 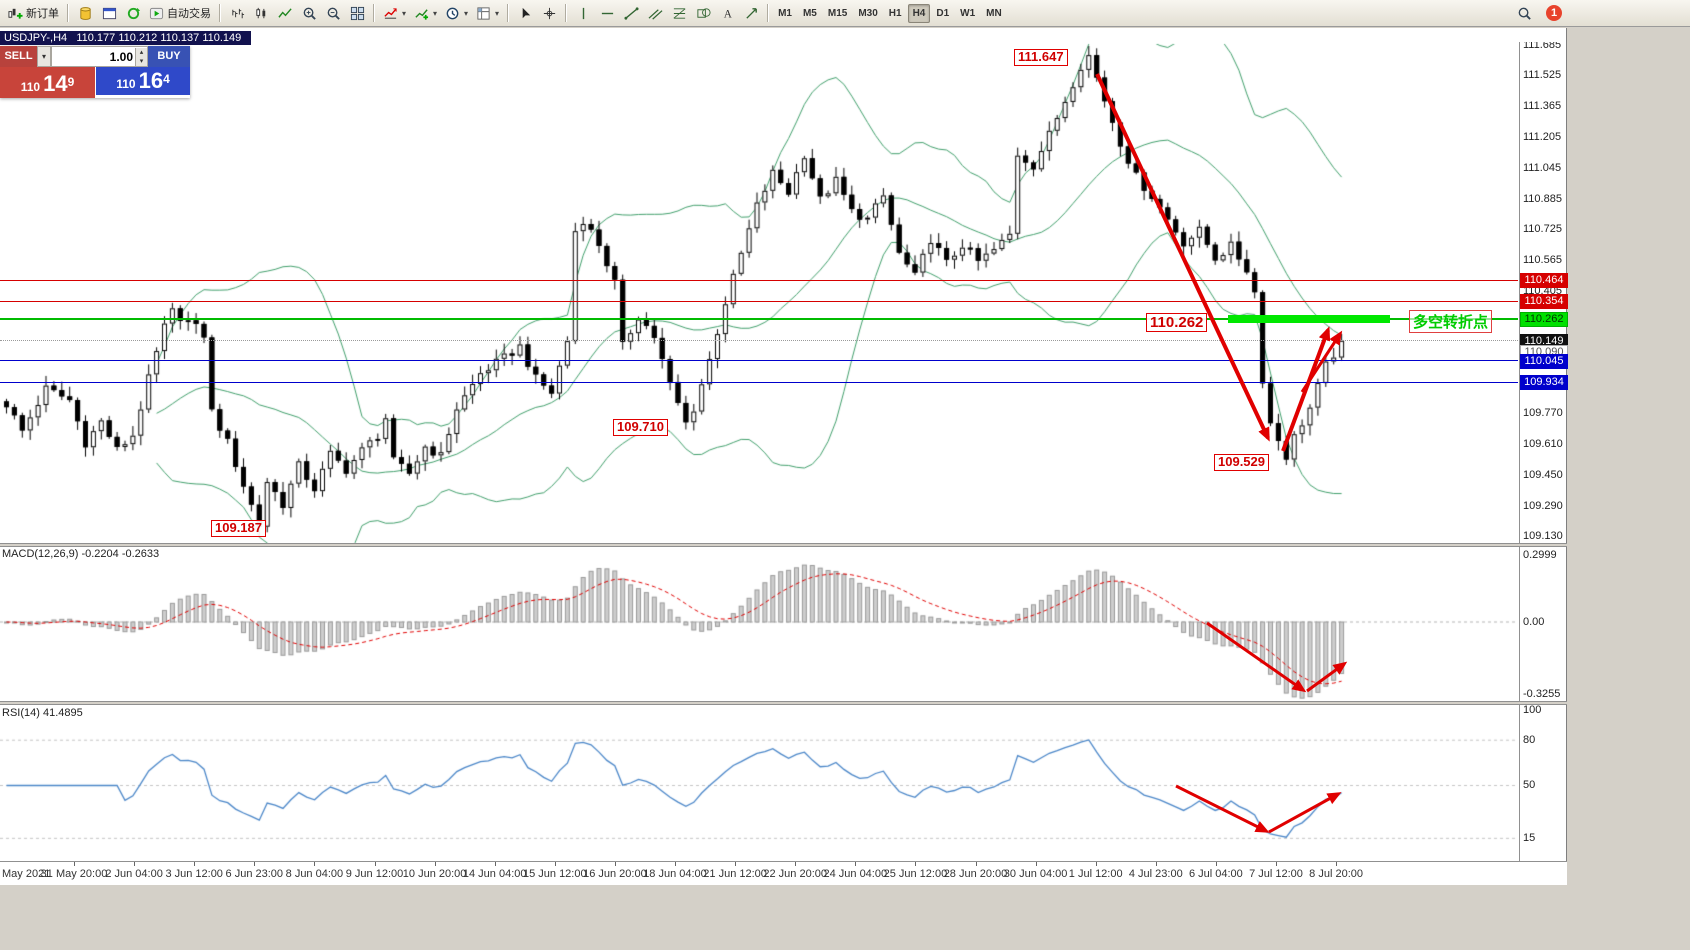 I want to click on volume-dropdown-button: ▾, so click(x=44, y=56).